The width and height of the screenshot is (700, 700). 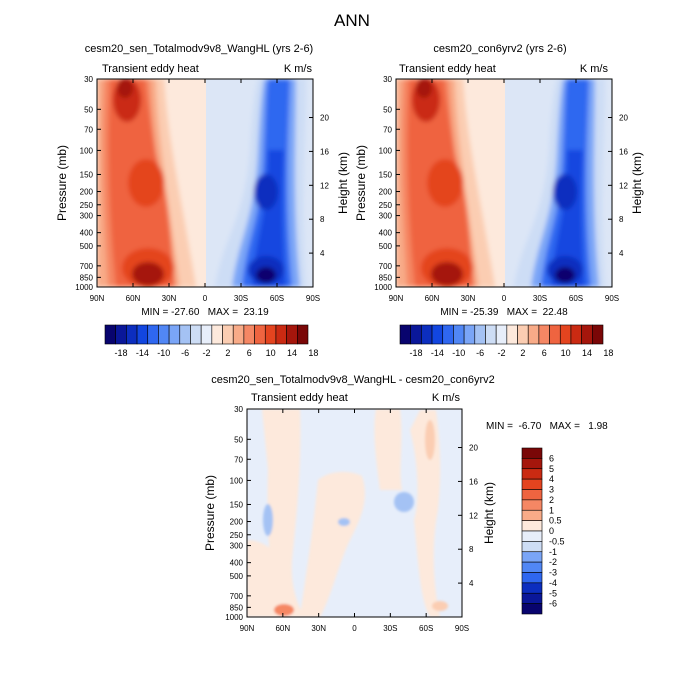 I want to click on y-tick-label: 70, so click(x=387, y=129).